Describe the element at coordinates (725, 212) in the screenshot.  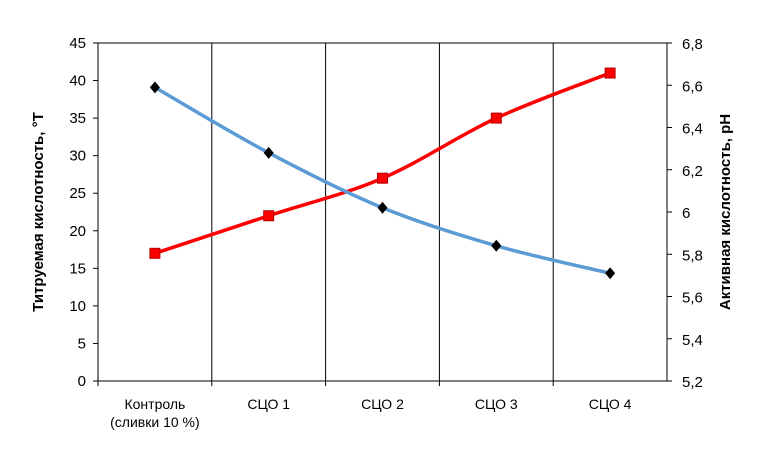
I see `right-axis-title: Активная кислотность, pH` at that location.